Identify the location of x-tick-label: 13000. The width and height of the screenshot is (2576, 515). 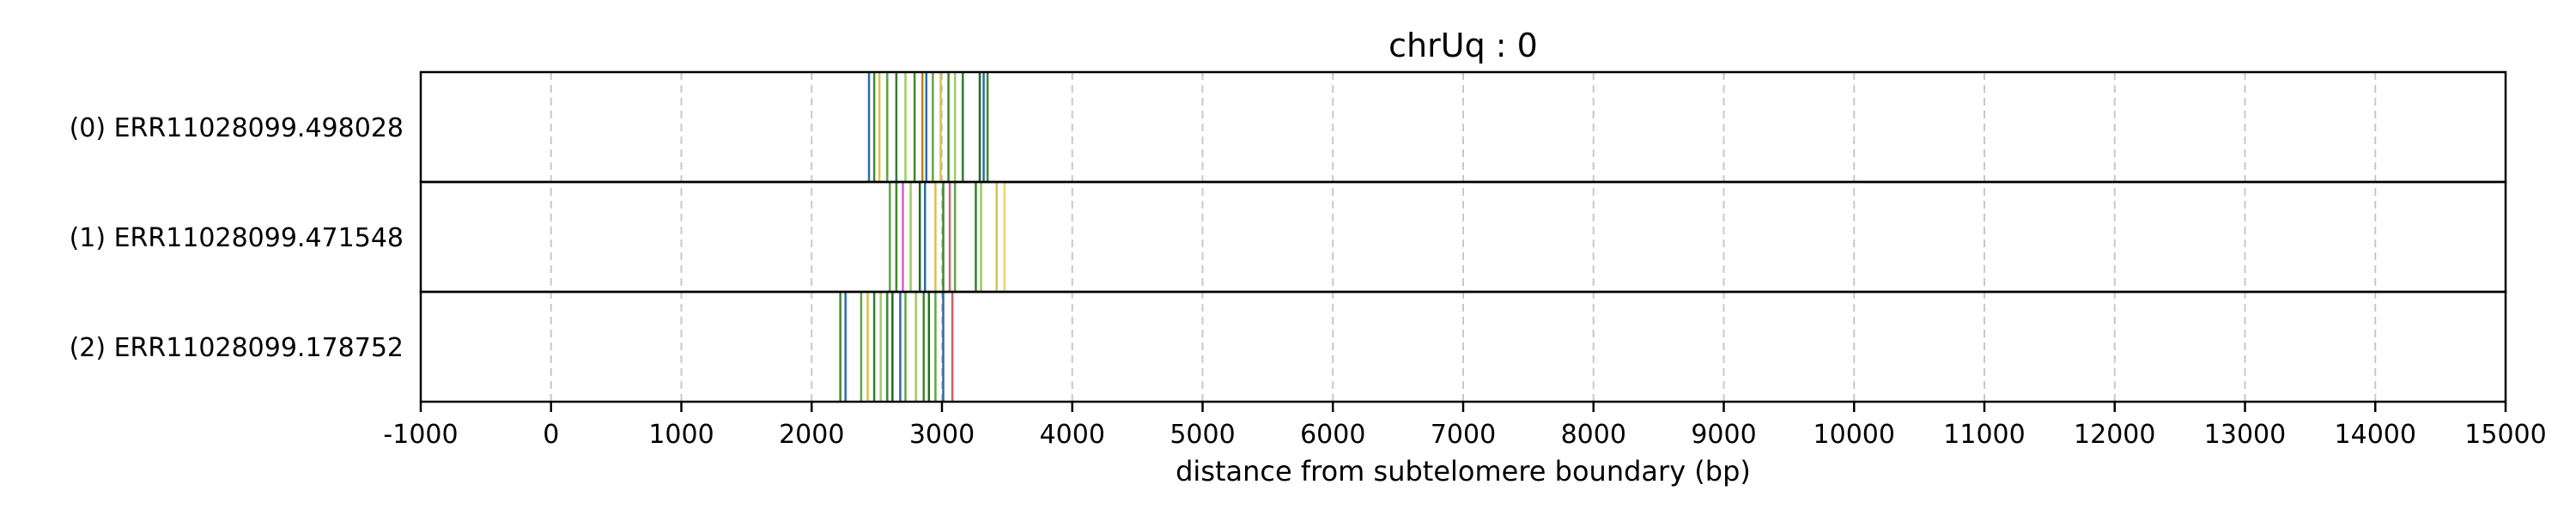
(2245, 435).